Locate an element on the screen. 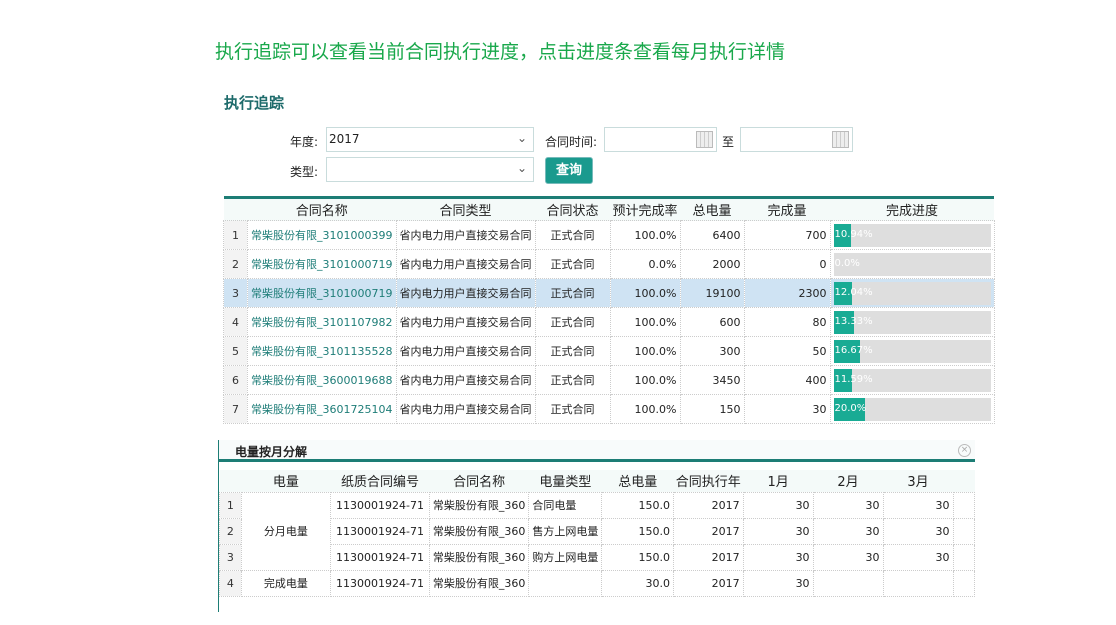 This screenshot has width=1116, height=625. column-header: 合同类型 is located at coordinates (465, 209).